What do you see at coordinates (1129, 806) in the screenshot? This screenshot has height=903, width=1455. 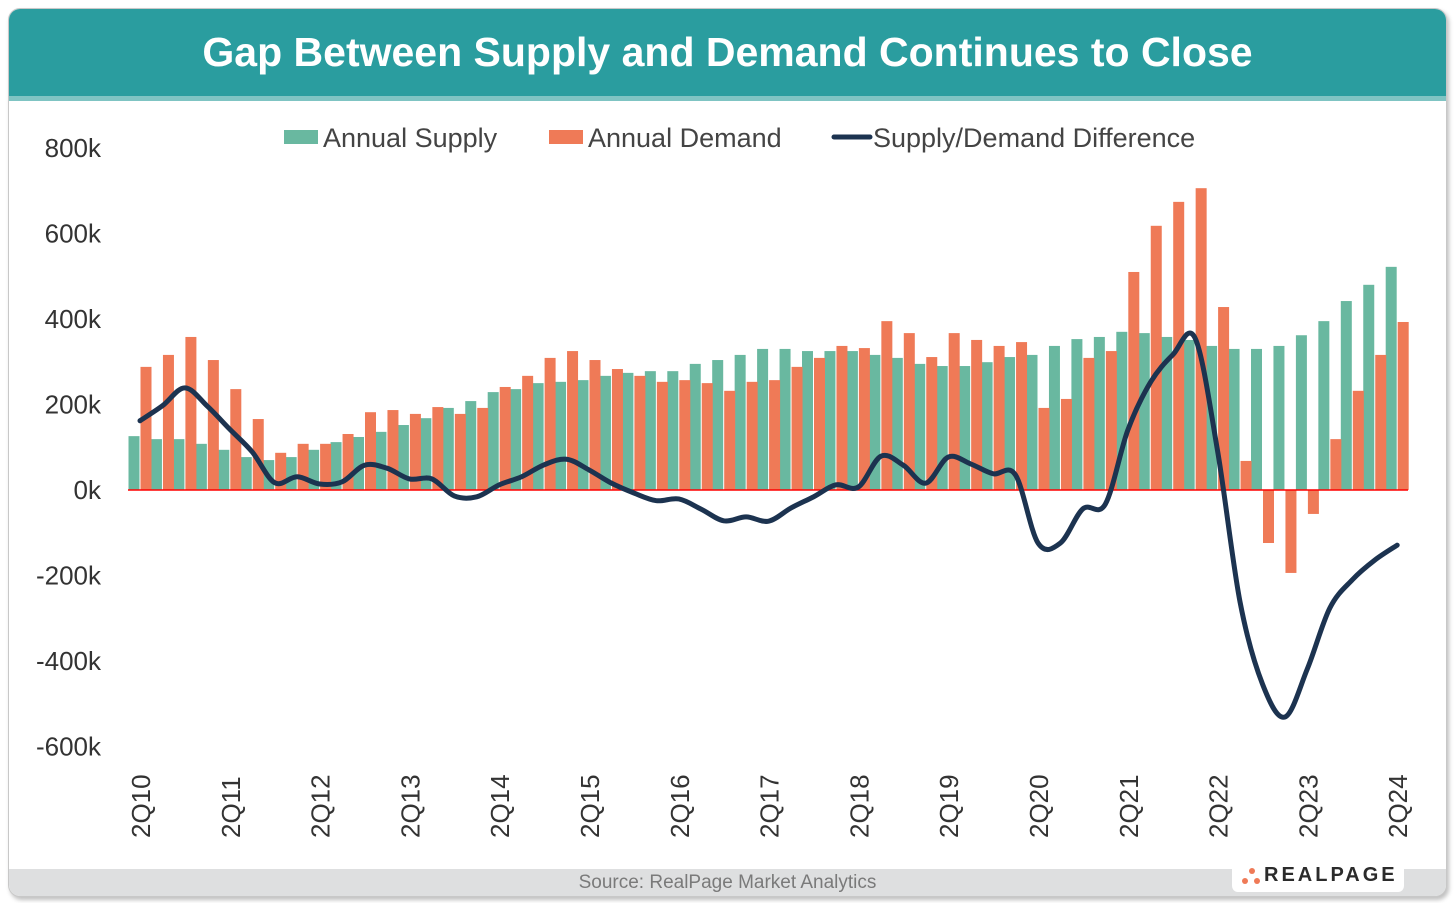 I see `x-tick-label: 2Q21` at bounding box center [1129, 806].